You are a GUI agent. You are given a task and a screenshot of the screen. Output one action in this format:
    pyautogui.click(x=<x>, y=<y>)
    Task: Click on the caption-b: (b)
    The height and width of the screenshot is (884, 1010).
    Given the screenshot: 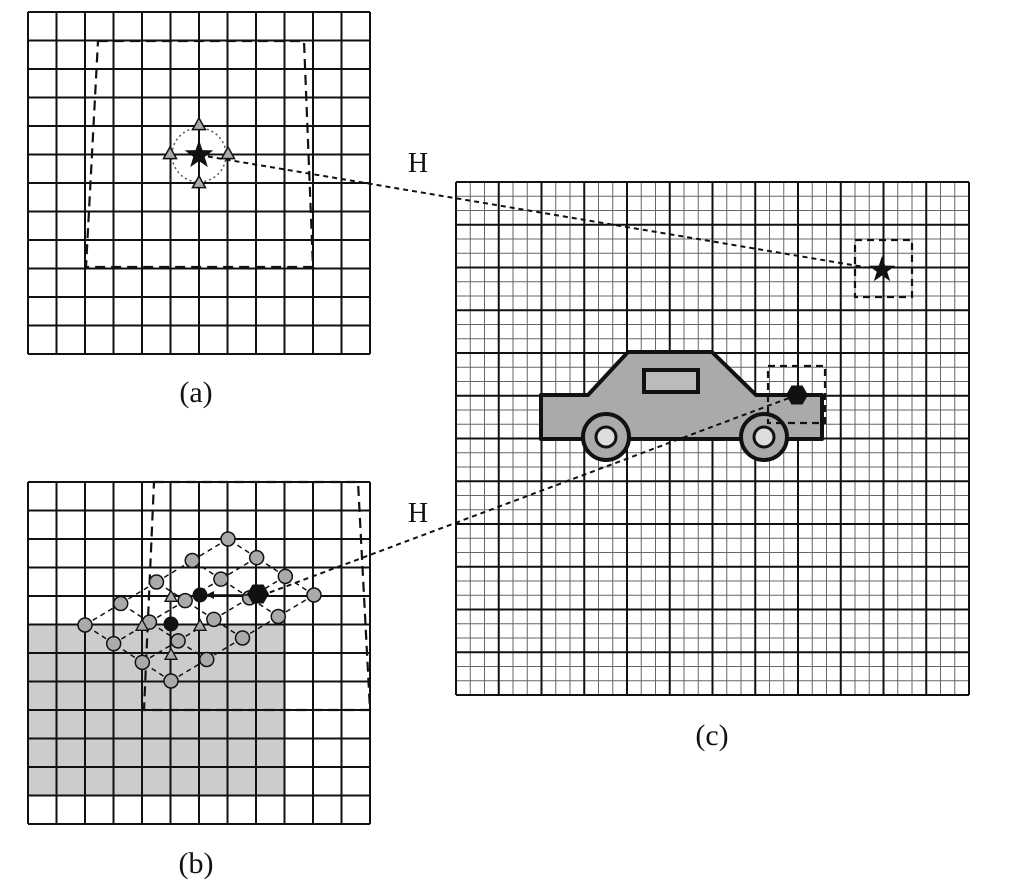 What is the action you would take?
    pyautogui.click(x=196, y=863)
    